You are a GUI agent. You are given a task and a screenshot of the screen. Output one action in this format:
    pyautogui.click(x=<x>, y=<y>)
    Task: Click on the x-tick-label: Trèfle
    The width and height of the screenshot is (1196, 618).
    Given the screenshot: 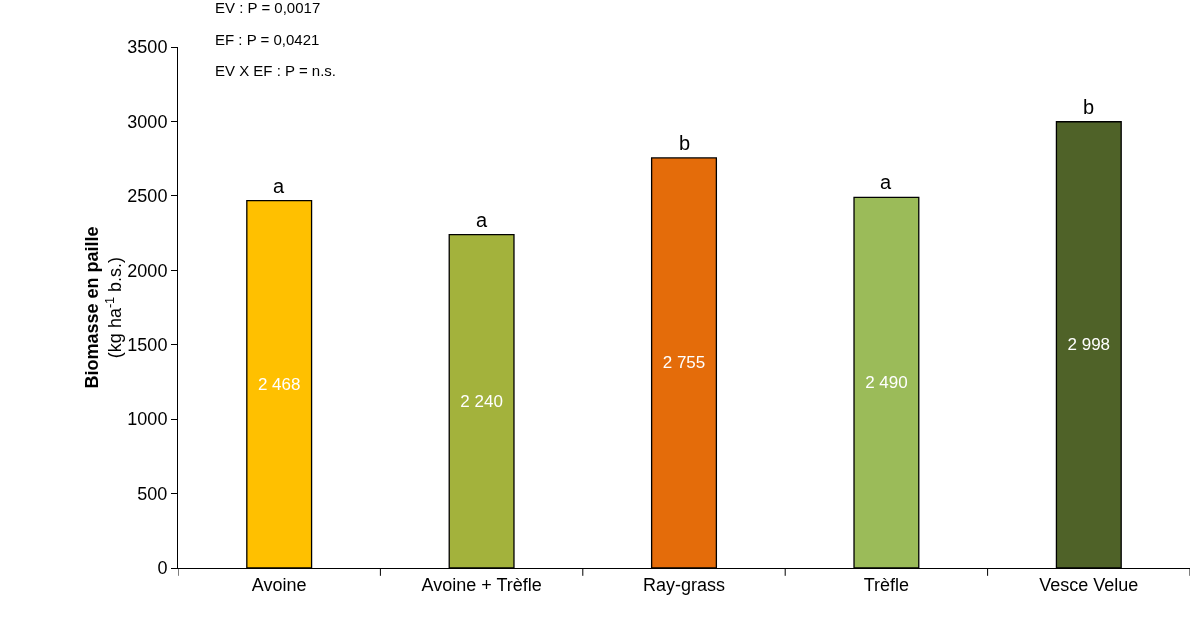 What is the action you would take?
    pyautogui.click(x=886, y=584)
    